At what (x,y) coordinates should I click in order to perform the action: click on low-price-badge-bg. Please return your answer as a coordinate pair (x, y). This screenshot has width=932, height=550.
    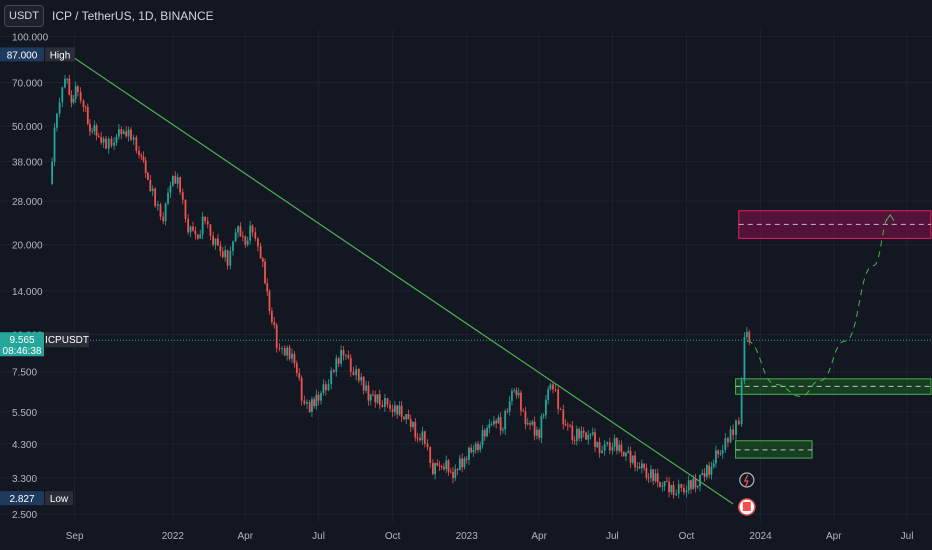
    Looking at the image, I should click on (22, 498).